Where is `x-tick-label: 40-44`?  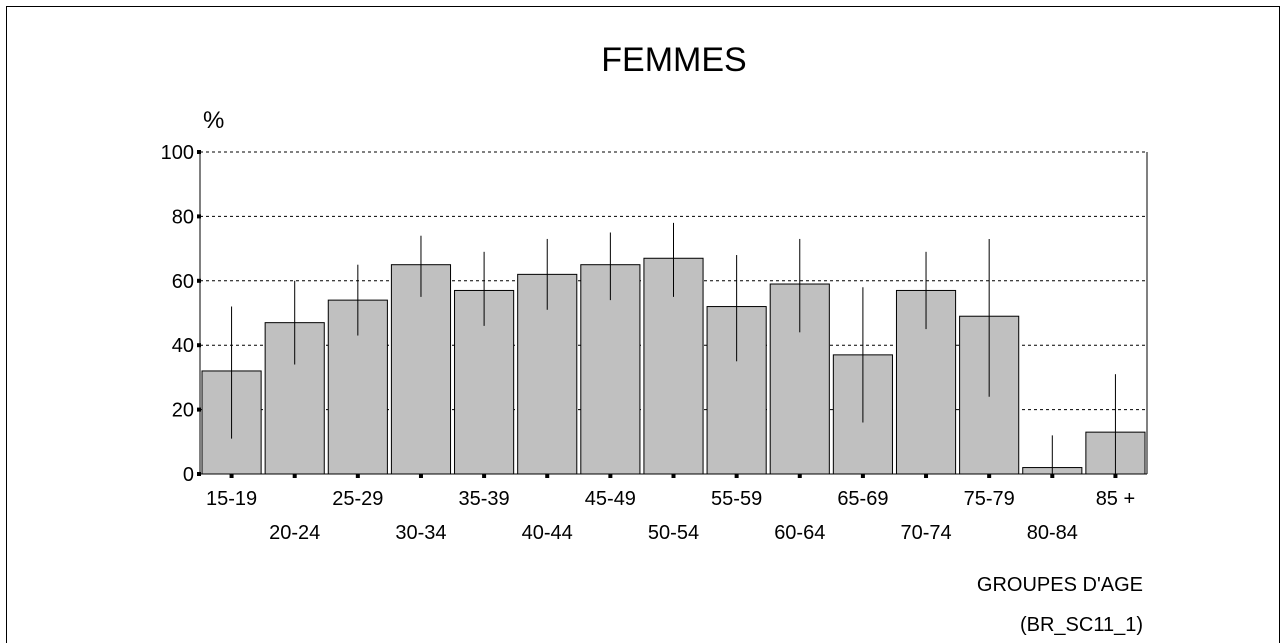
x-tick-label: 40-44 is located at coordinates (547, 533).